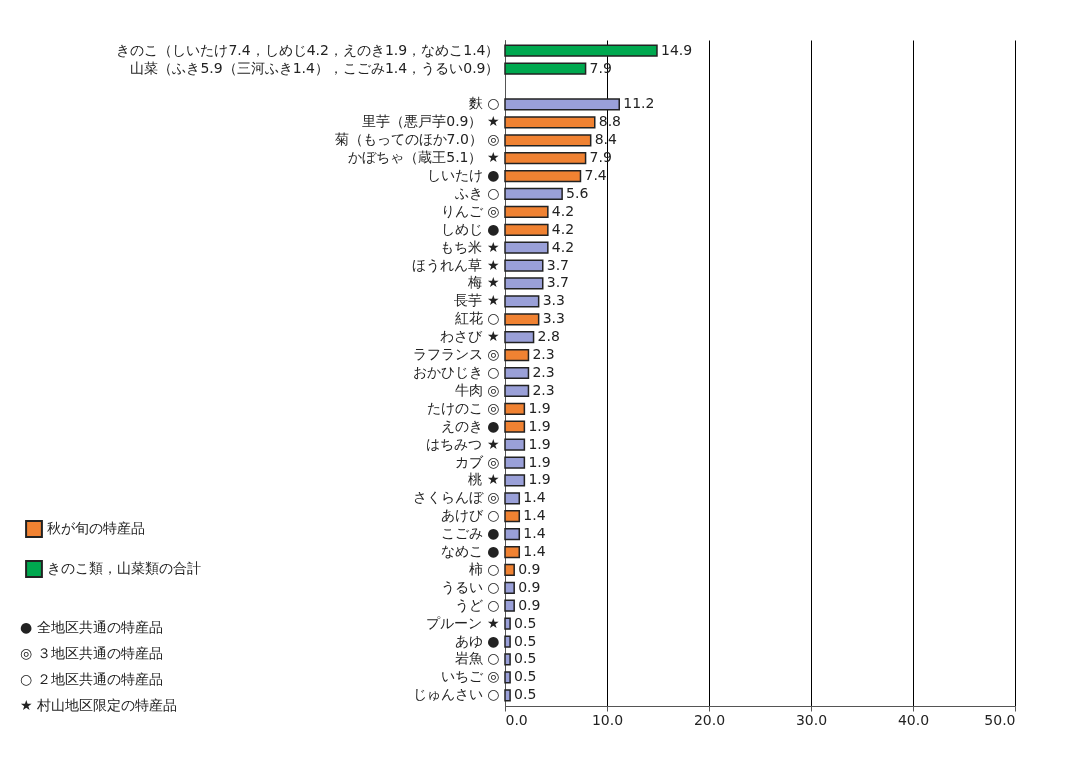 The height and width of the screenshot is (763, 1075). I want to click on x-tick-label: 40.0, so click(913, 719).